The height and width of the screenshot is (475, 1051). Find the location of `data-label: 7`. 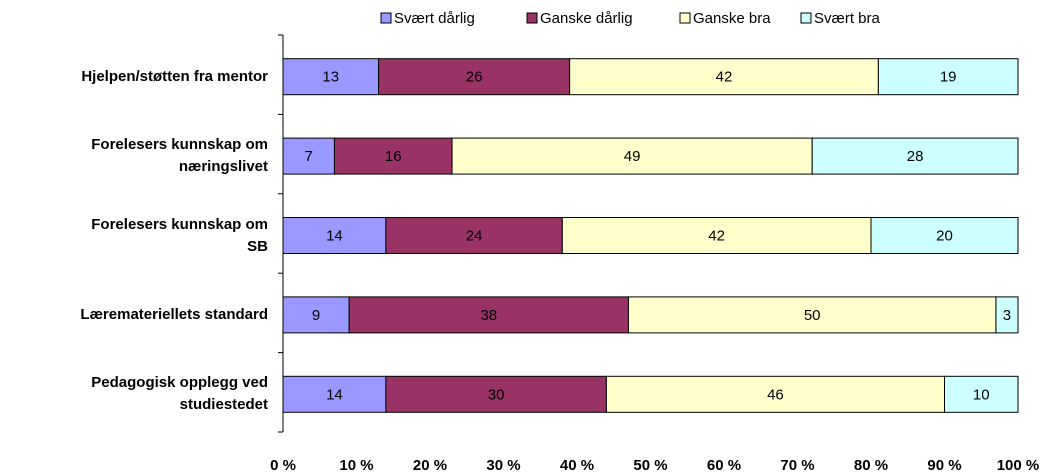

data-label: 7 is located at coordinates (309, 156).